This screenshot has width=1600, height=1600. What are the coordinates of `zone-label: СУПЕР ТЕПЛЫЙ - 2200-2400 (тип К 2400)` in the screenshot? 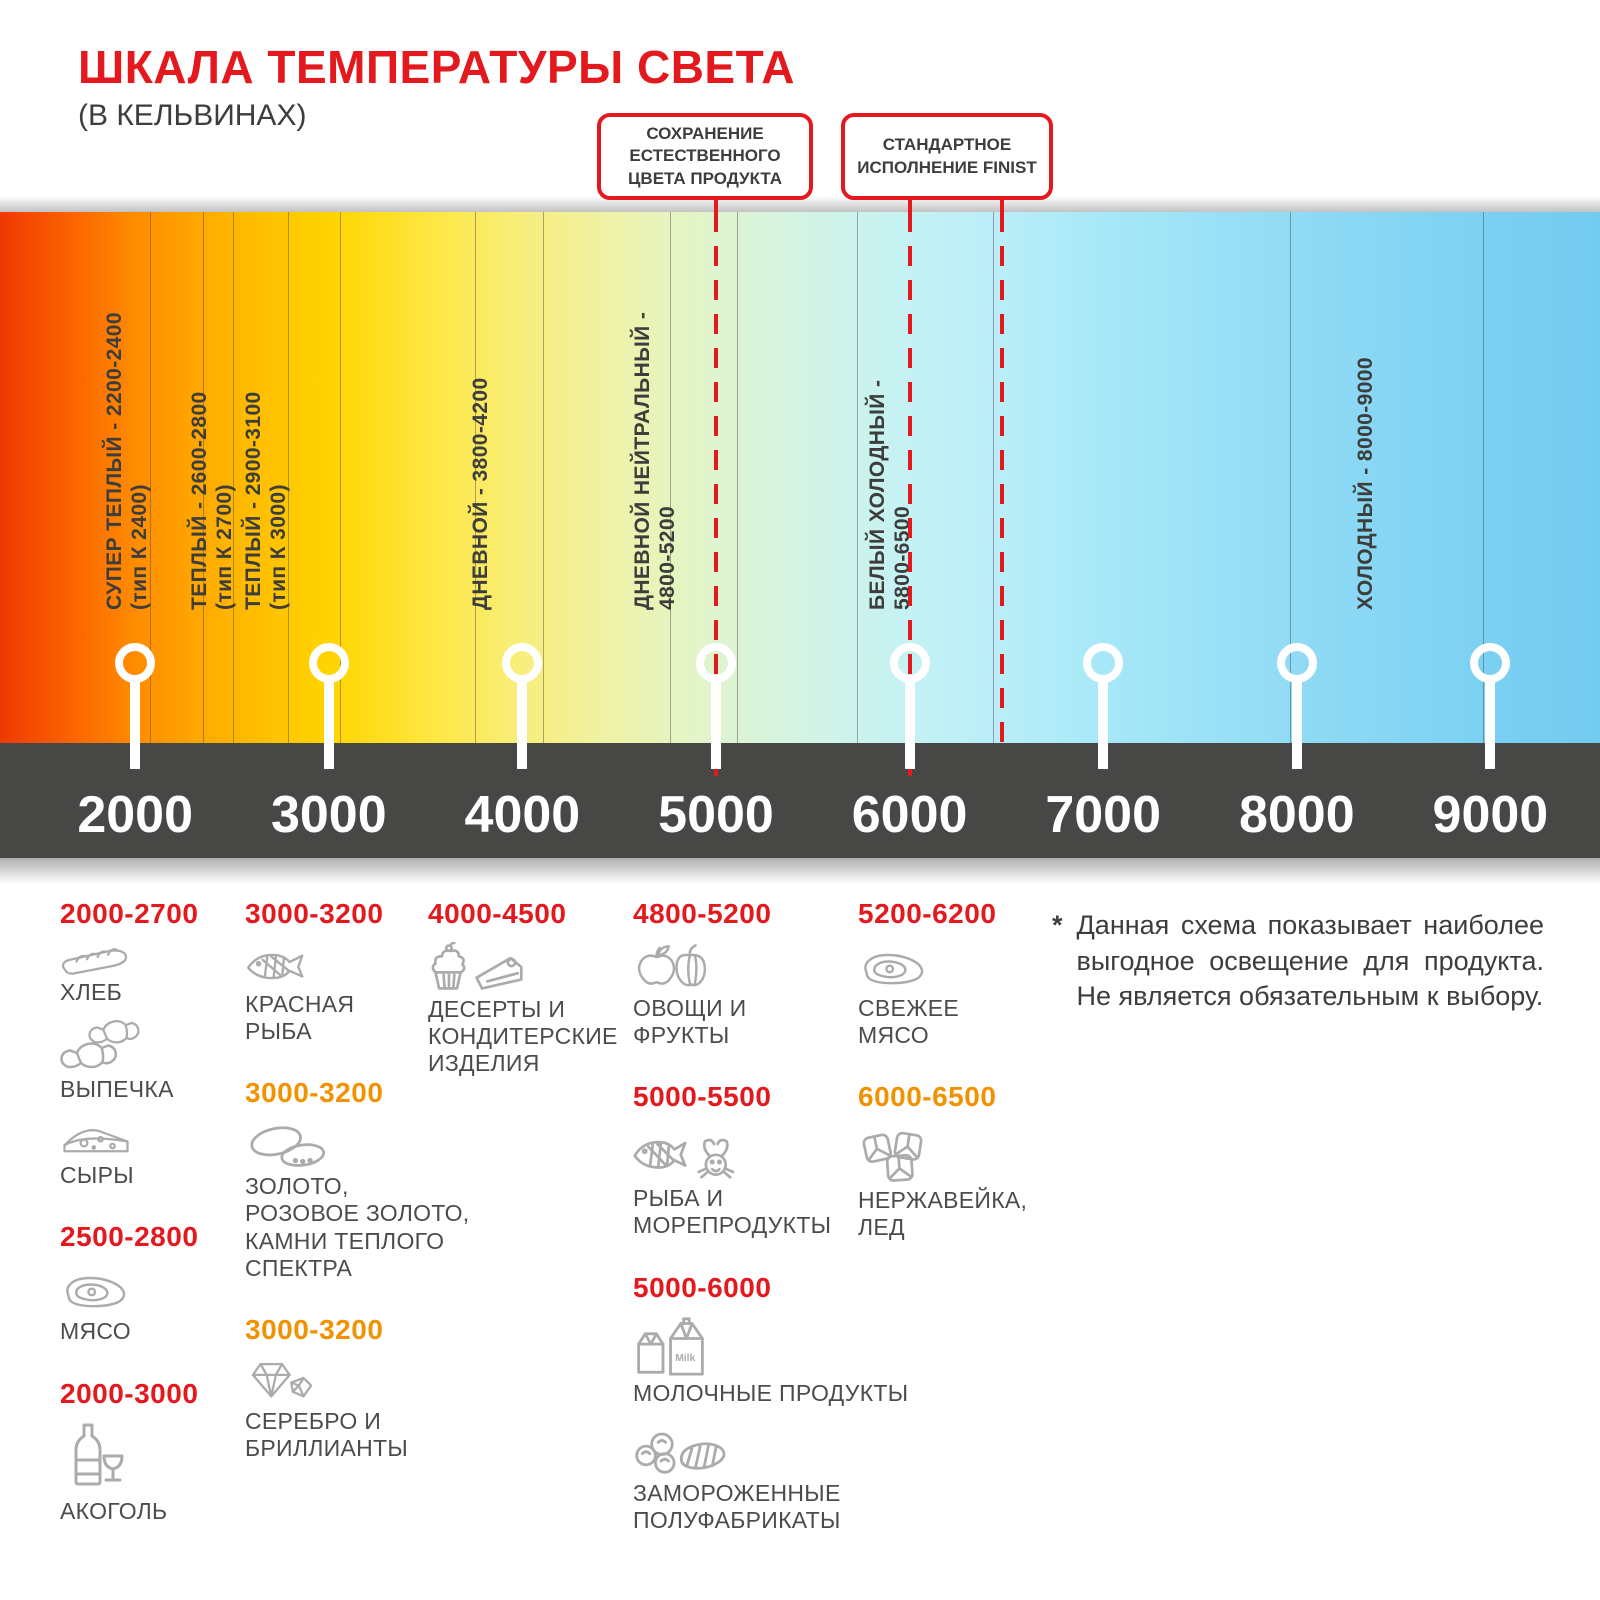 It's located at (127, 461).